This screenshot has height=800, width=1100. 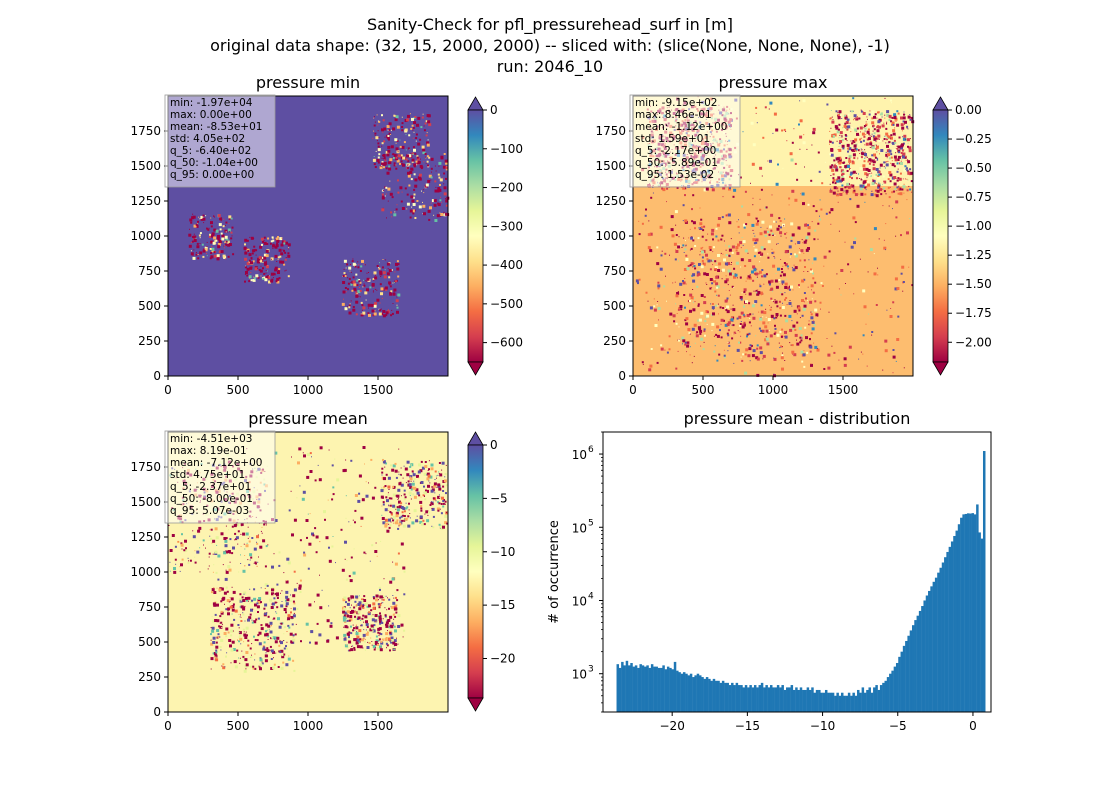 I want to click on x-tick-label: 500, so click(x=703, y=390).